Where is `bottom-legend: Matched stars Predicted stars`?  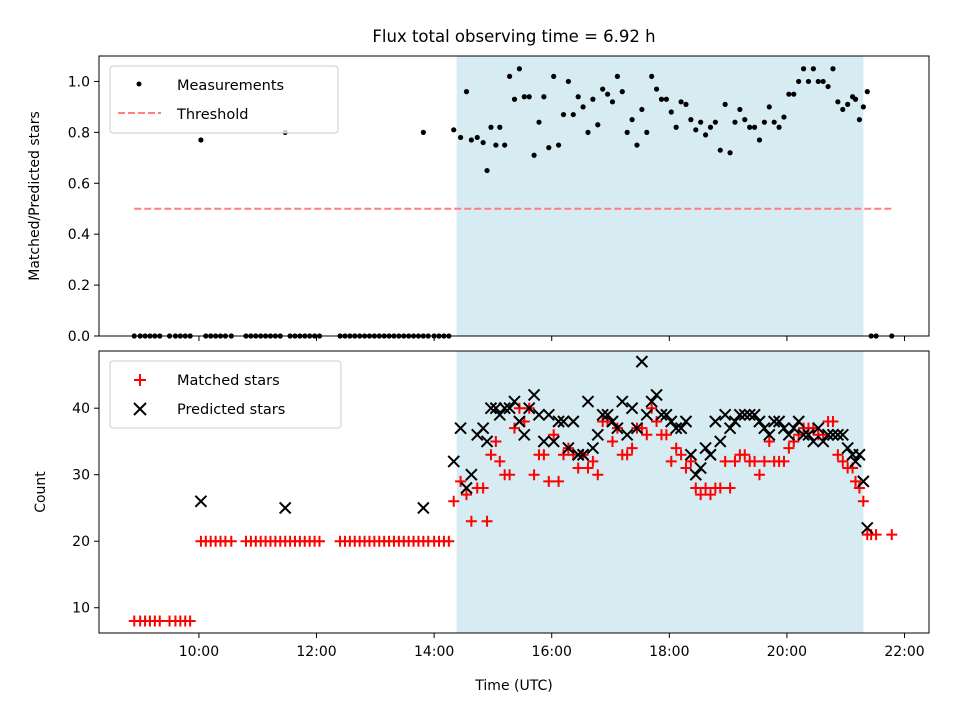
bottom-legend: Matched stars Predicted stars is located at coordinates (225, 394).